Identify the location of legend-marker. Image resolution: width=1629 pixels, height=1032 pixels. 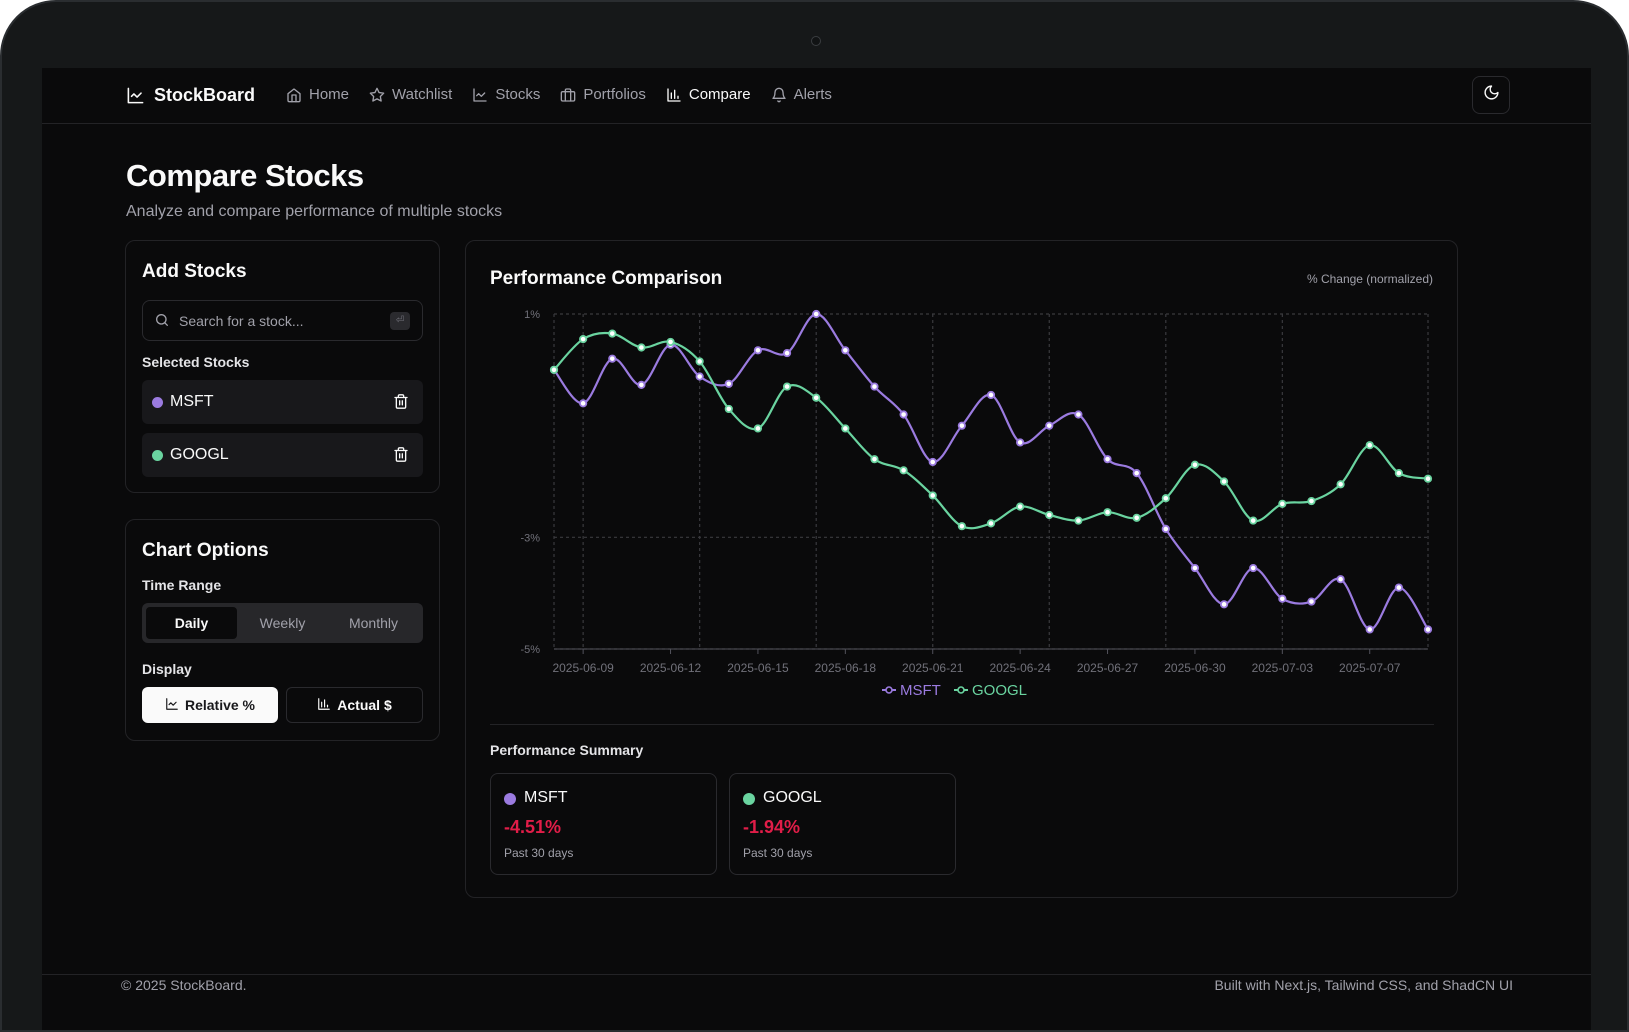
(889, 690).